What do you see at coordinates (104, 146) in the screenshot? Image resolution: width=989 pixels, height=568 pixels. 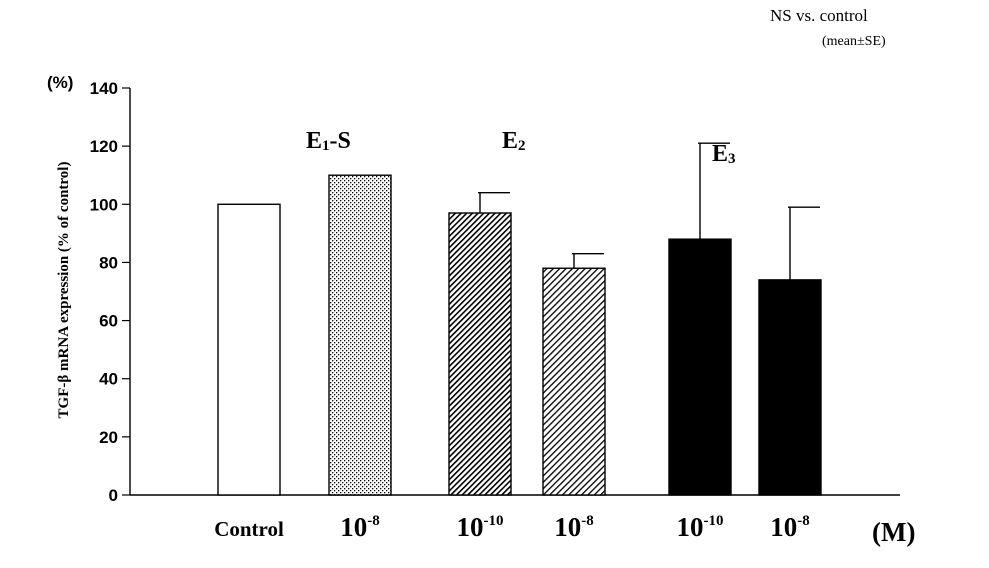 I see `y-tick-label: 120` at bounding box center [104, 146].